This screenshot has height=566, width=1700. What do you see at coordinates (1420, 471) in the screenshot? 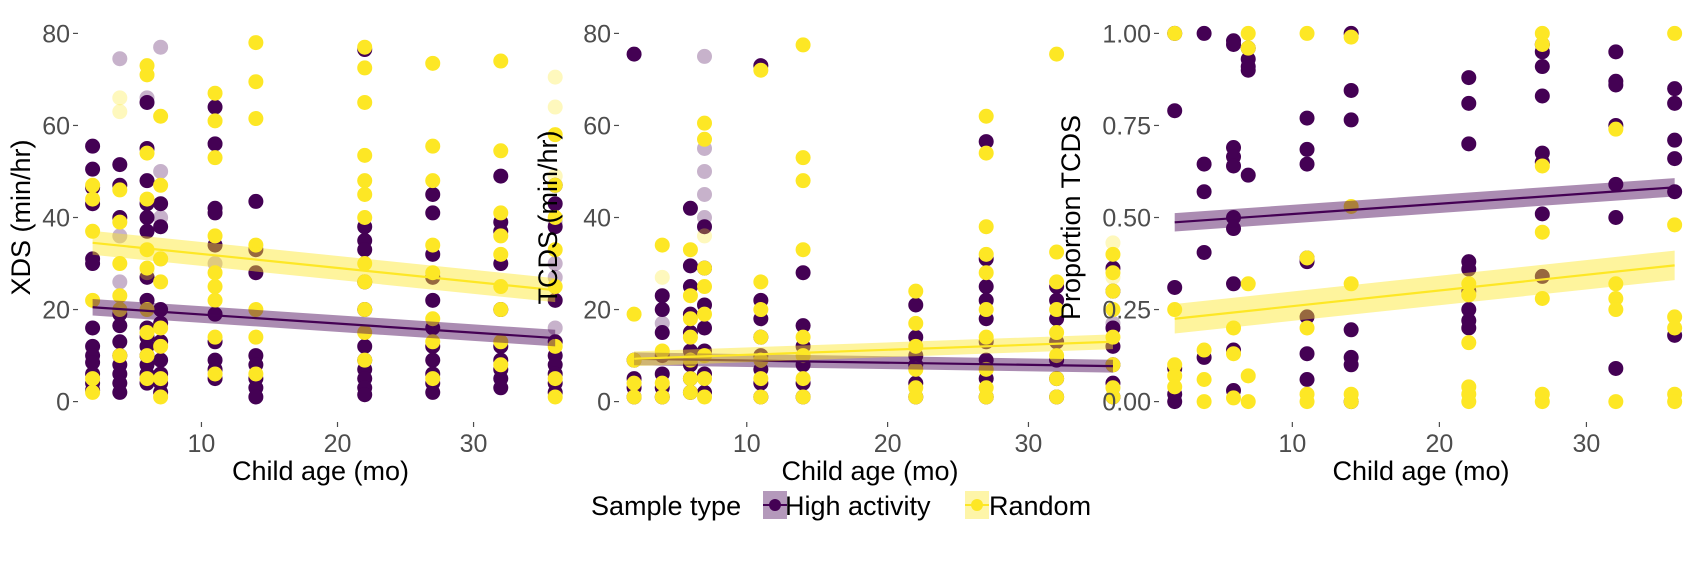
I see `x-axis-title: Child age (mo)` at bounding box center [1420, 471].